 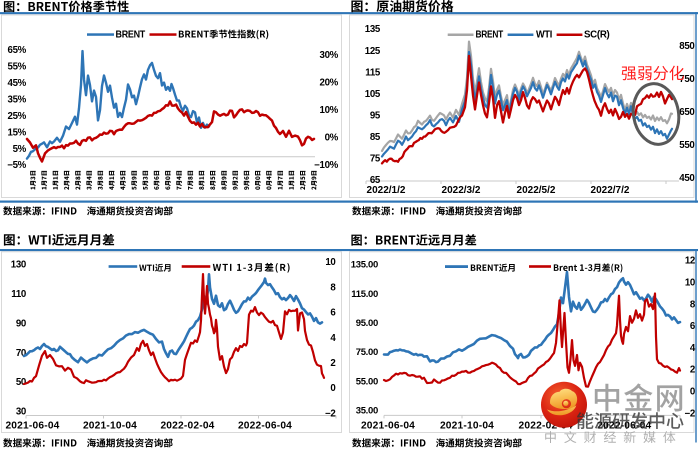 I want to click on svg-text: 10%, so click(x=329, y=110).